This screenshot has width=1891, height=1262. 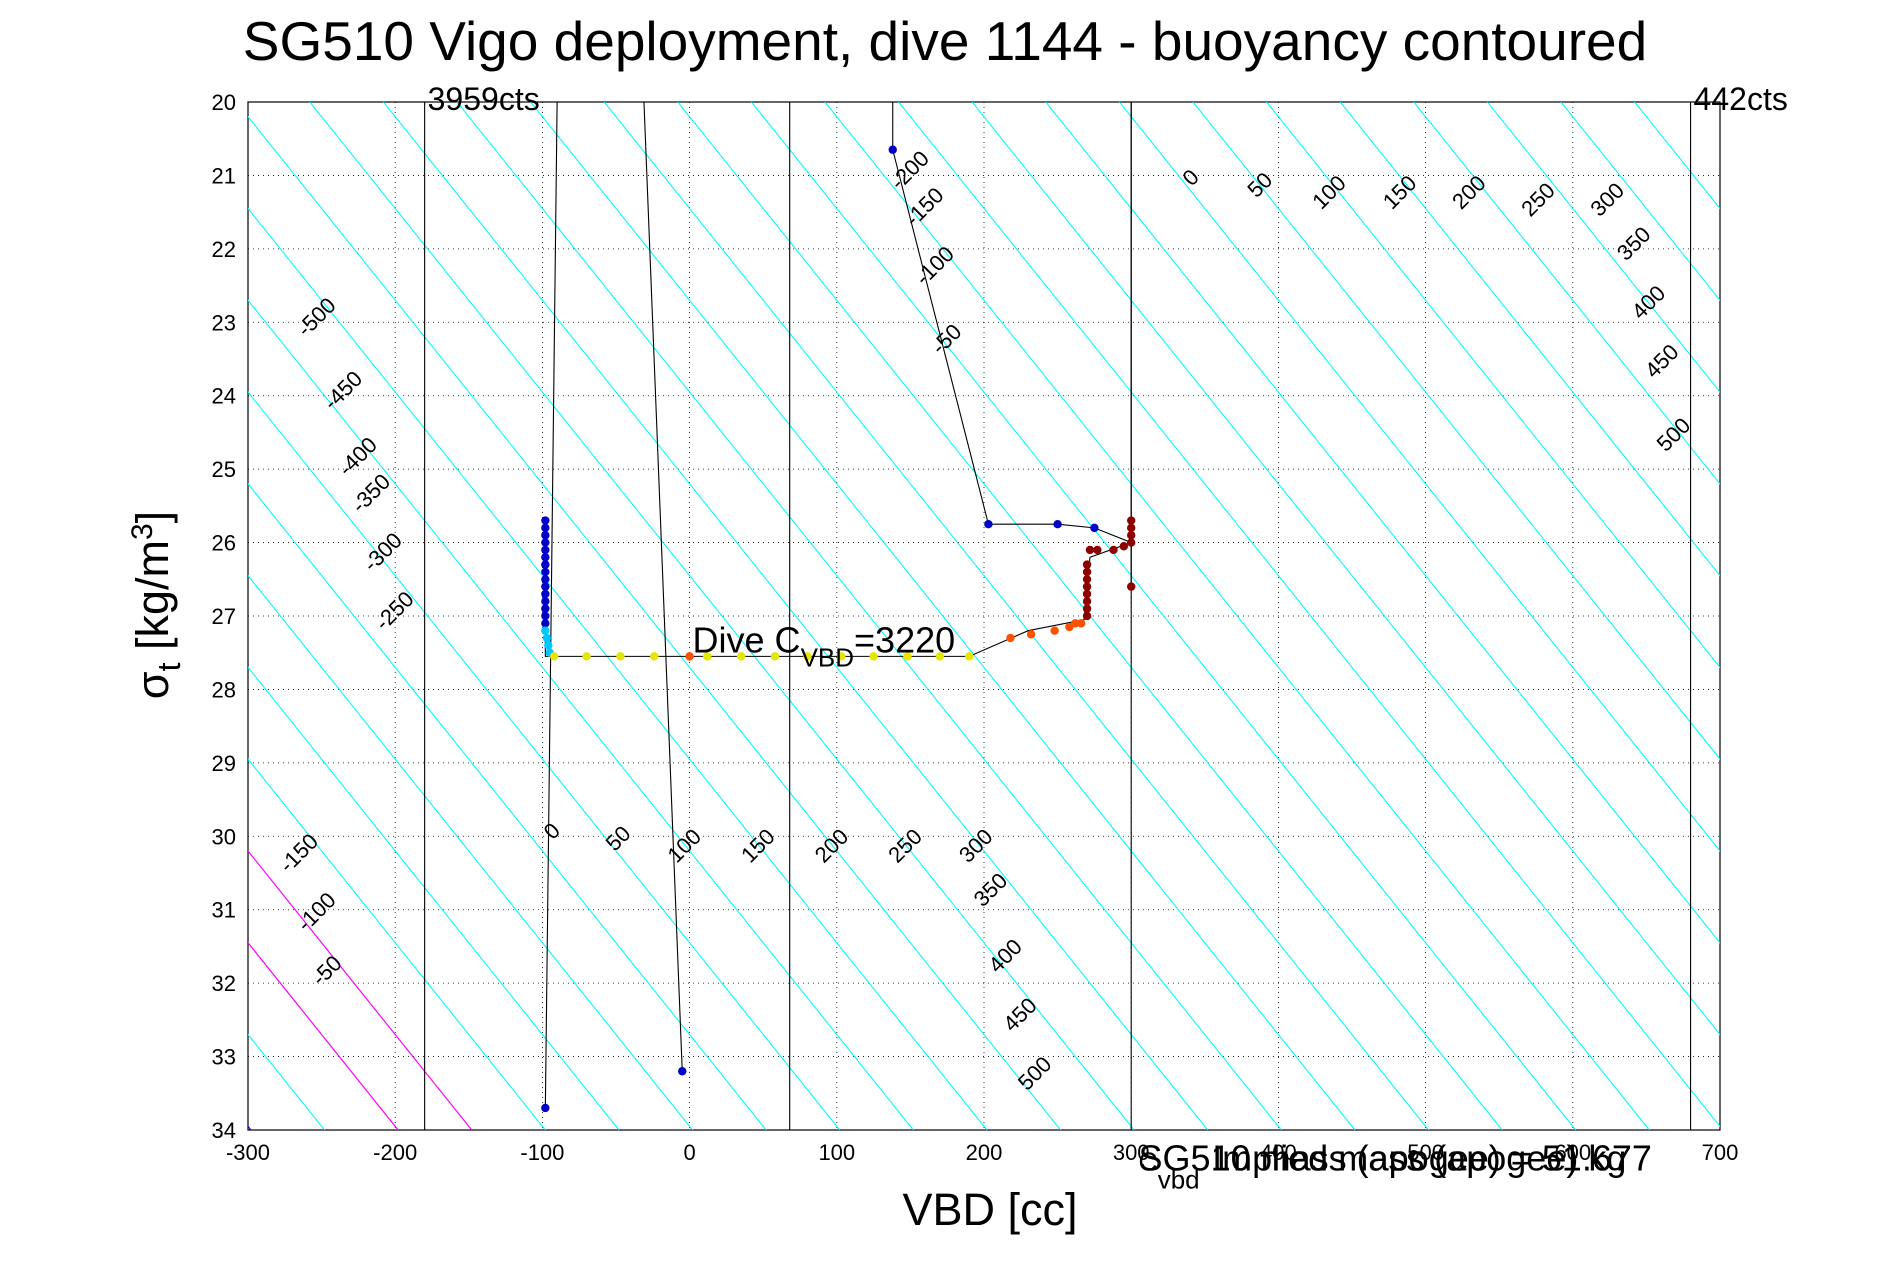 What do you see at coordinates (224, 689) in the screenshot?
I see `y-tick-label: 28` at bounding box center [224, 689].